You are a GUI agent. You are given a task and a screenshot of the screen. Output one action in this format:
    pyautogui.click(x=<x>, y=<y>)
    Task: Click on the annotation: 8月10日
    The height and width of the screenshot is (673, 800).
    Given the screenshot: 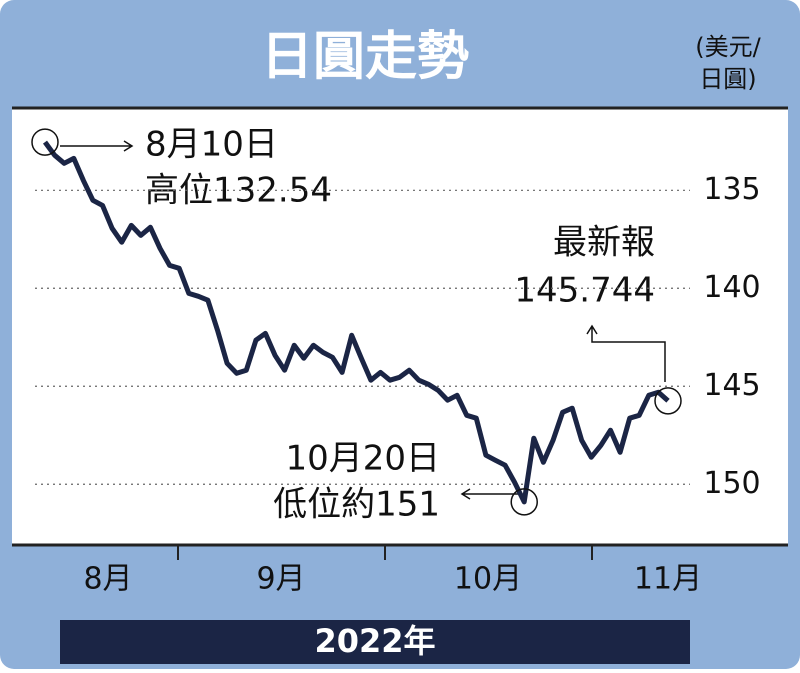 What is the action you would take?
    pyautogui.click(x=211, y=145)
    